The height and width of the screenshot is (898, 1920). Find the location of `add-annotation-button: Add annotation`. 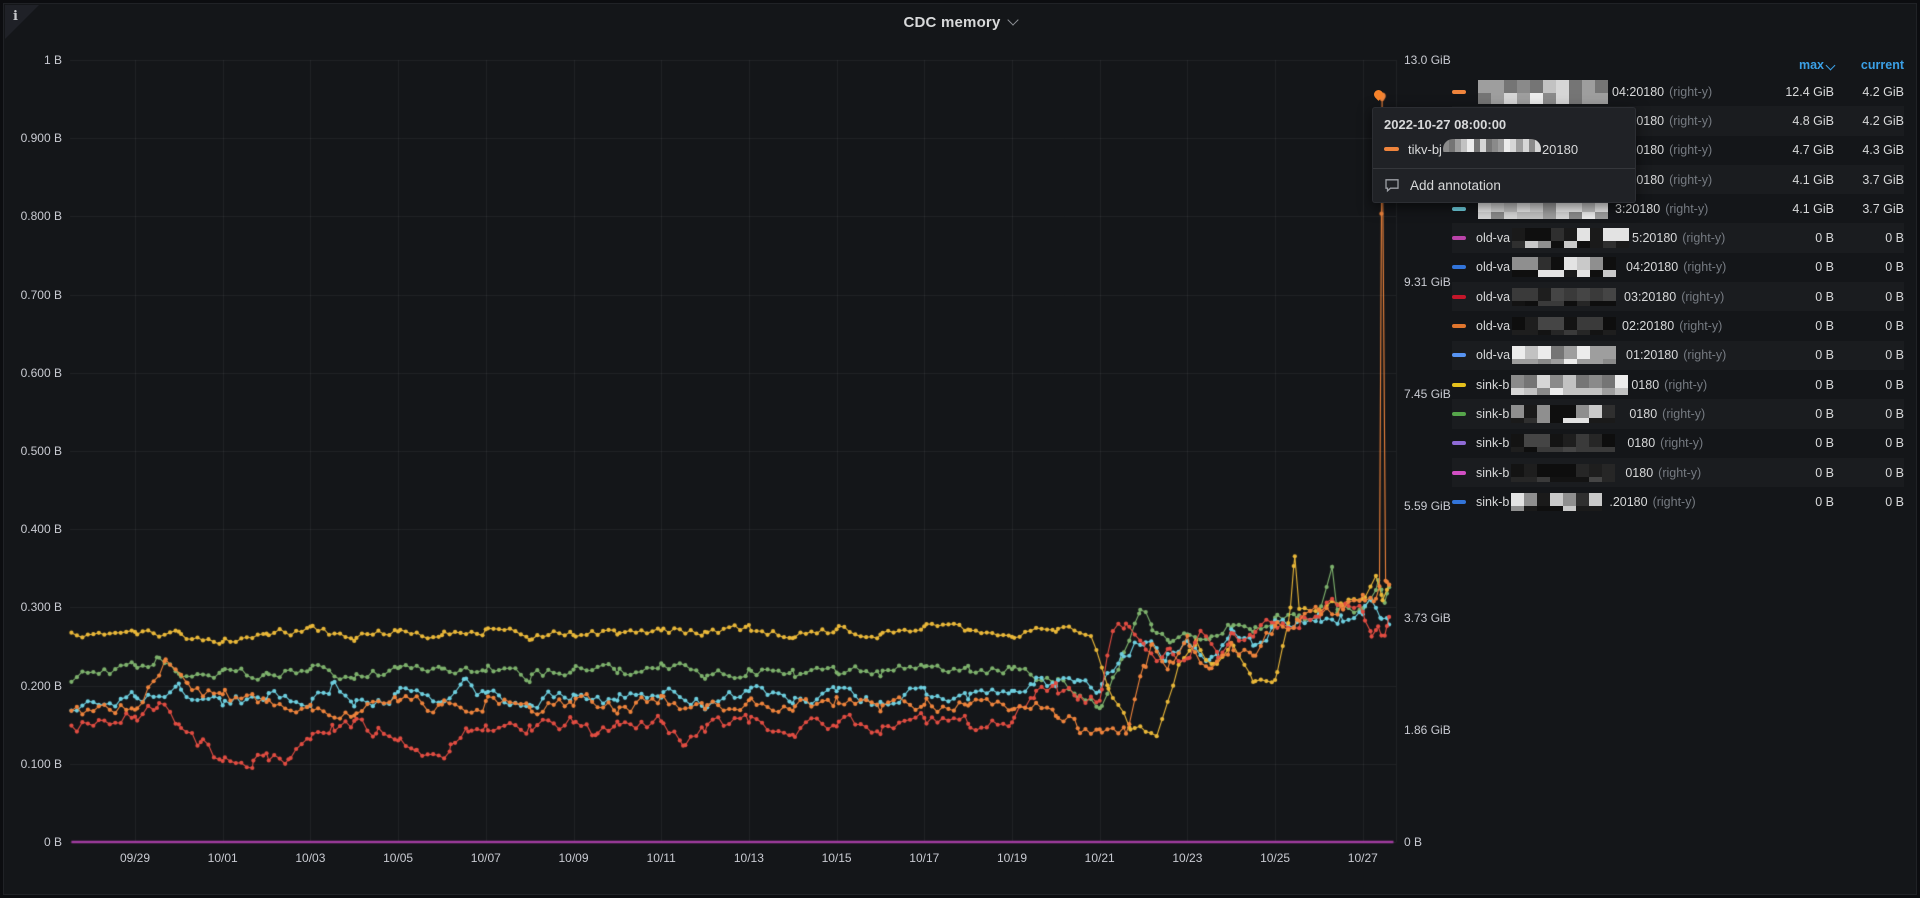

add-annotation-button: Add annotation is located at coordinates (1504, 185).